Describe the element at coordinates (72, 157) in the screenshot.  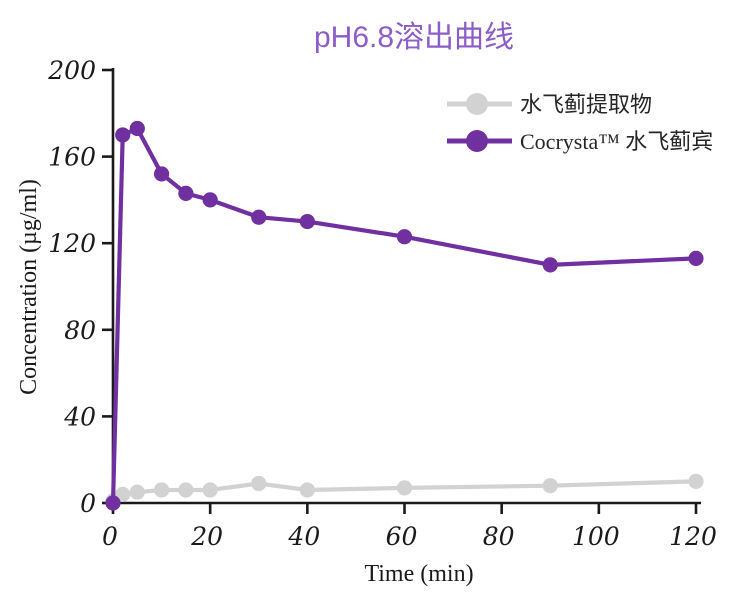
I see `y-tick-label: 160` at that location.